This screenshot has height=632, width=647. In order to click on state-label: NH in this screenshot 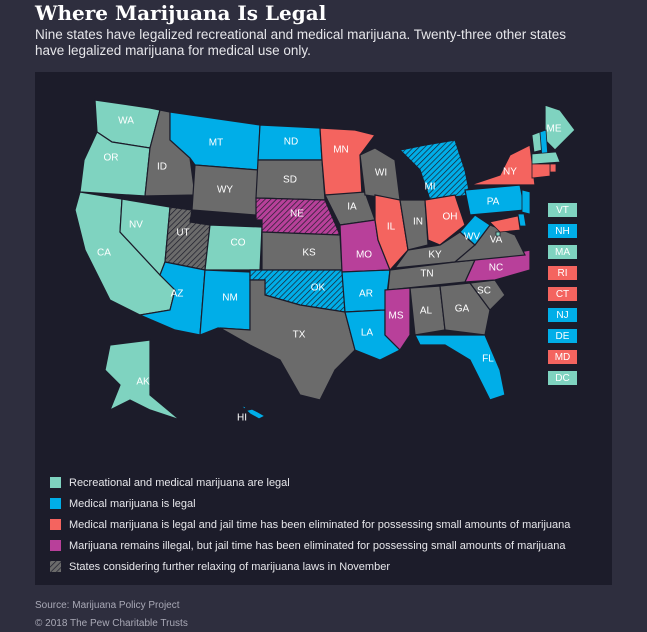, I will do `click(562, 231)`.